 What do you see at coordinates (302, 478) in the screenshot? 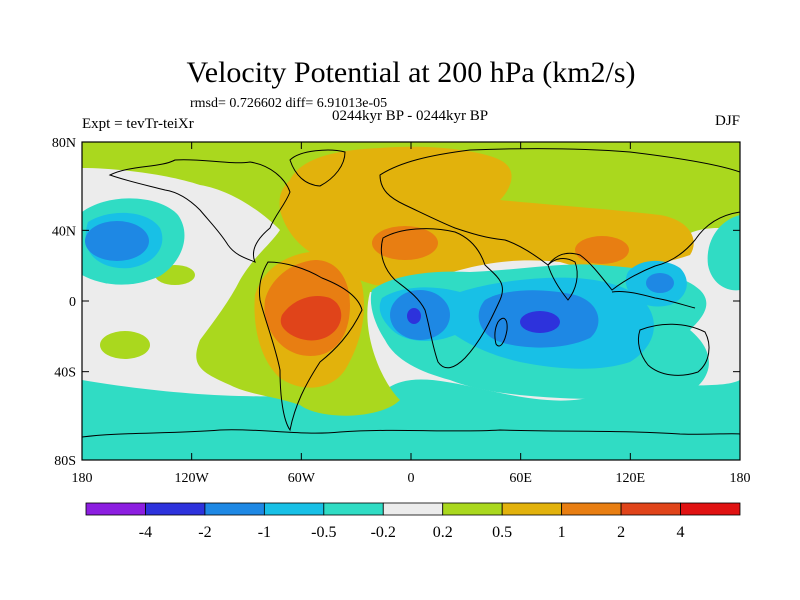
I see `x-tick-label: 60W` at bounding box center [302, 478].